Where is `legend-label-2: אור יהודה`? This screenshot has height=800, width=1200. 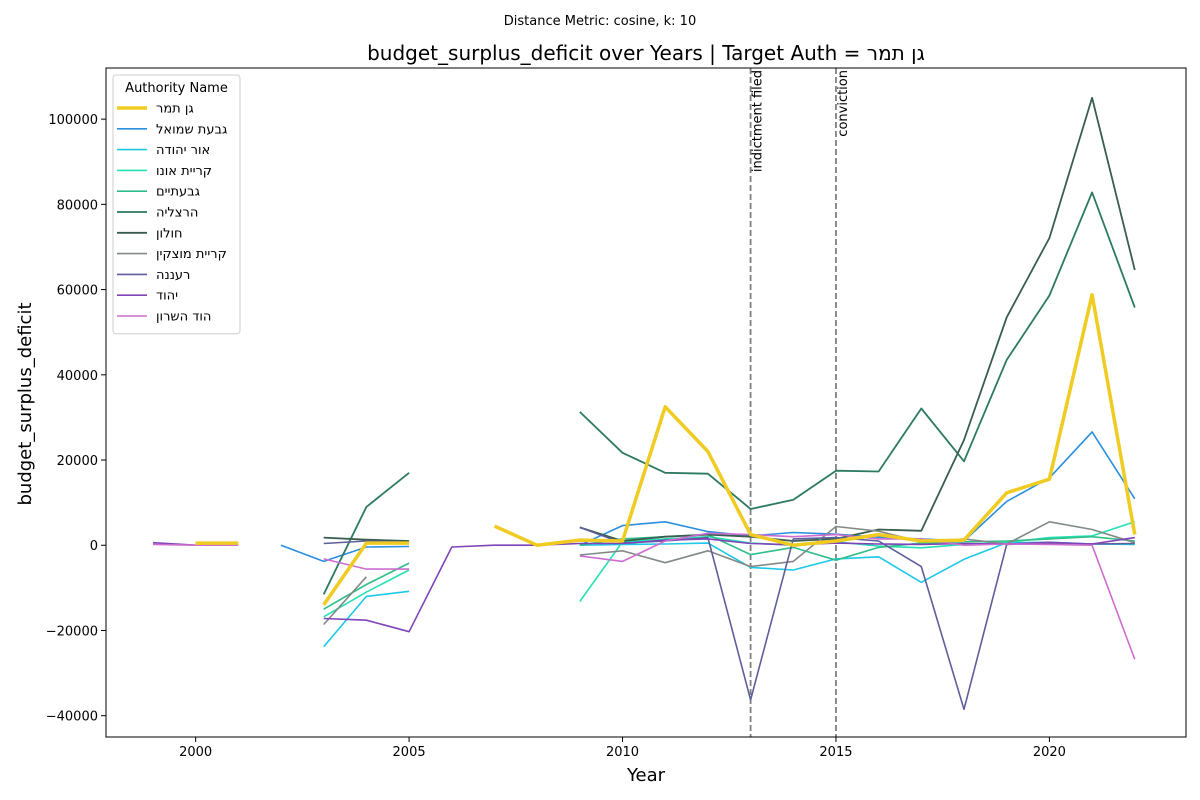 legend-label-2: אור יהודה is located at coordinates (183, 150).